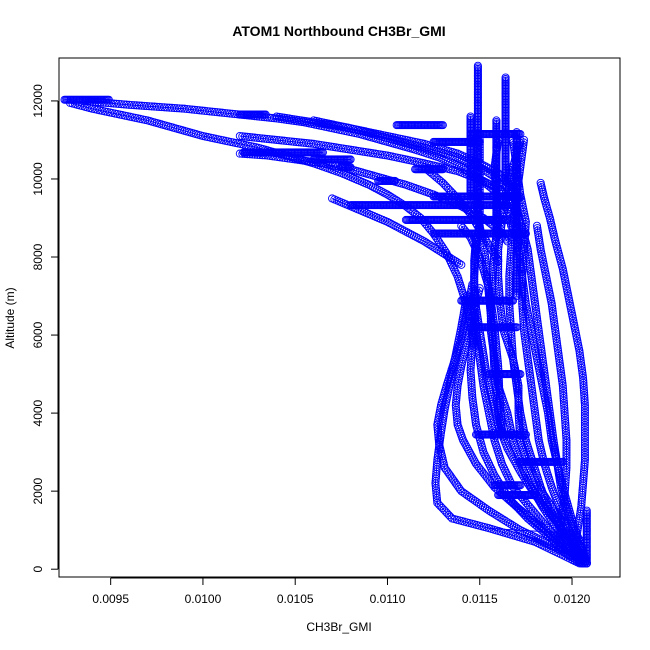 The width and height of the screenshot is (650, 650). What do you see at coordinates (38, 101) in the screenshot?
I see `y-tick-label: 12000` at bounding box center [38, 101].